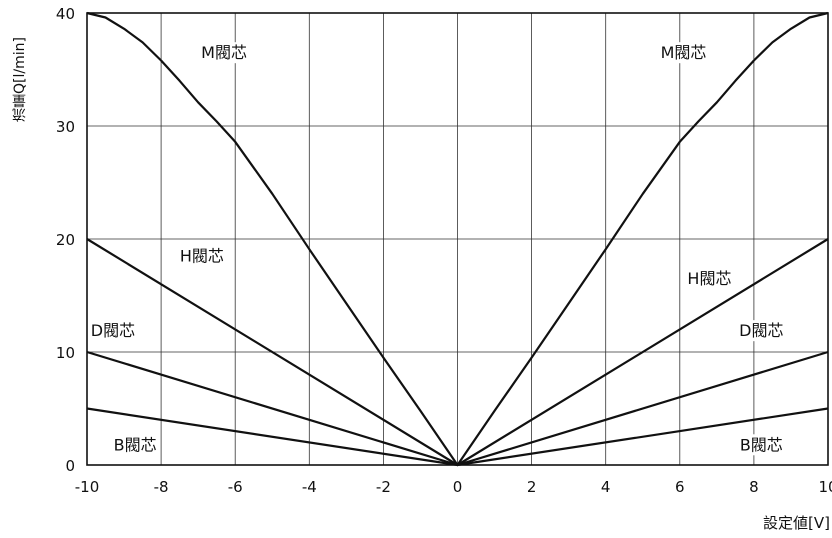 This screenshot has height=538, width=832. I want to click on curve-label-4: M閥芯, so click(683, 53).